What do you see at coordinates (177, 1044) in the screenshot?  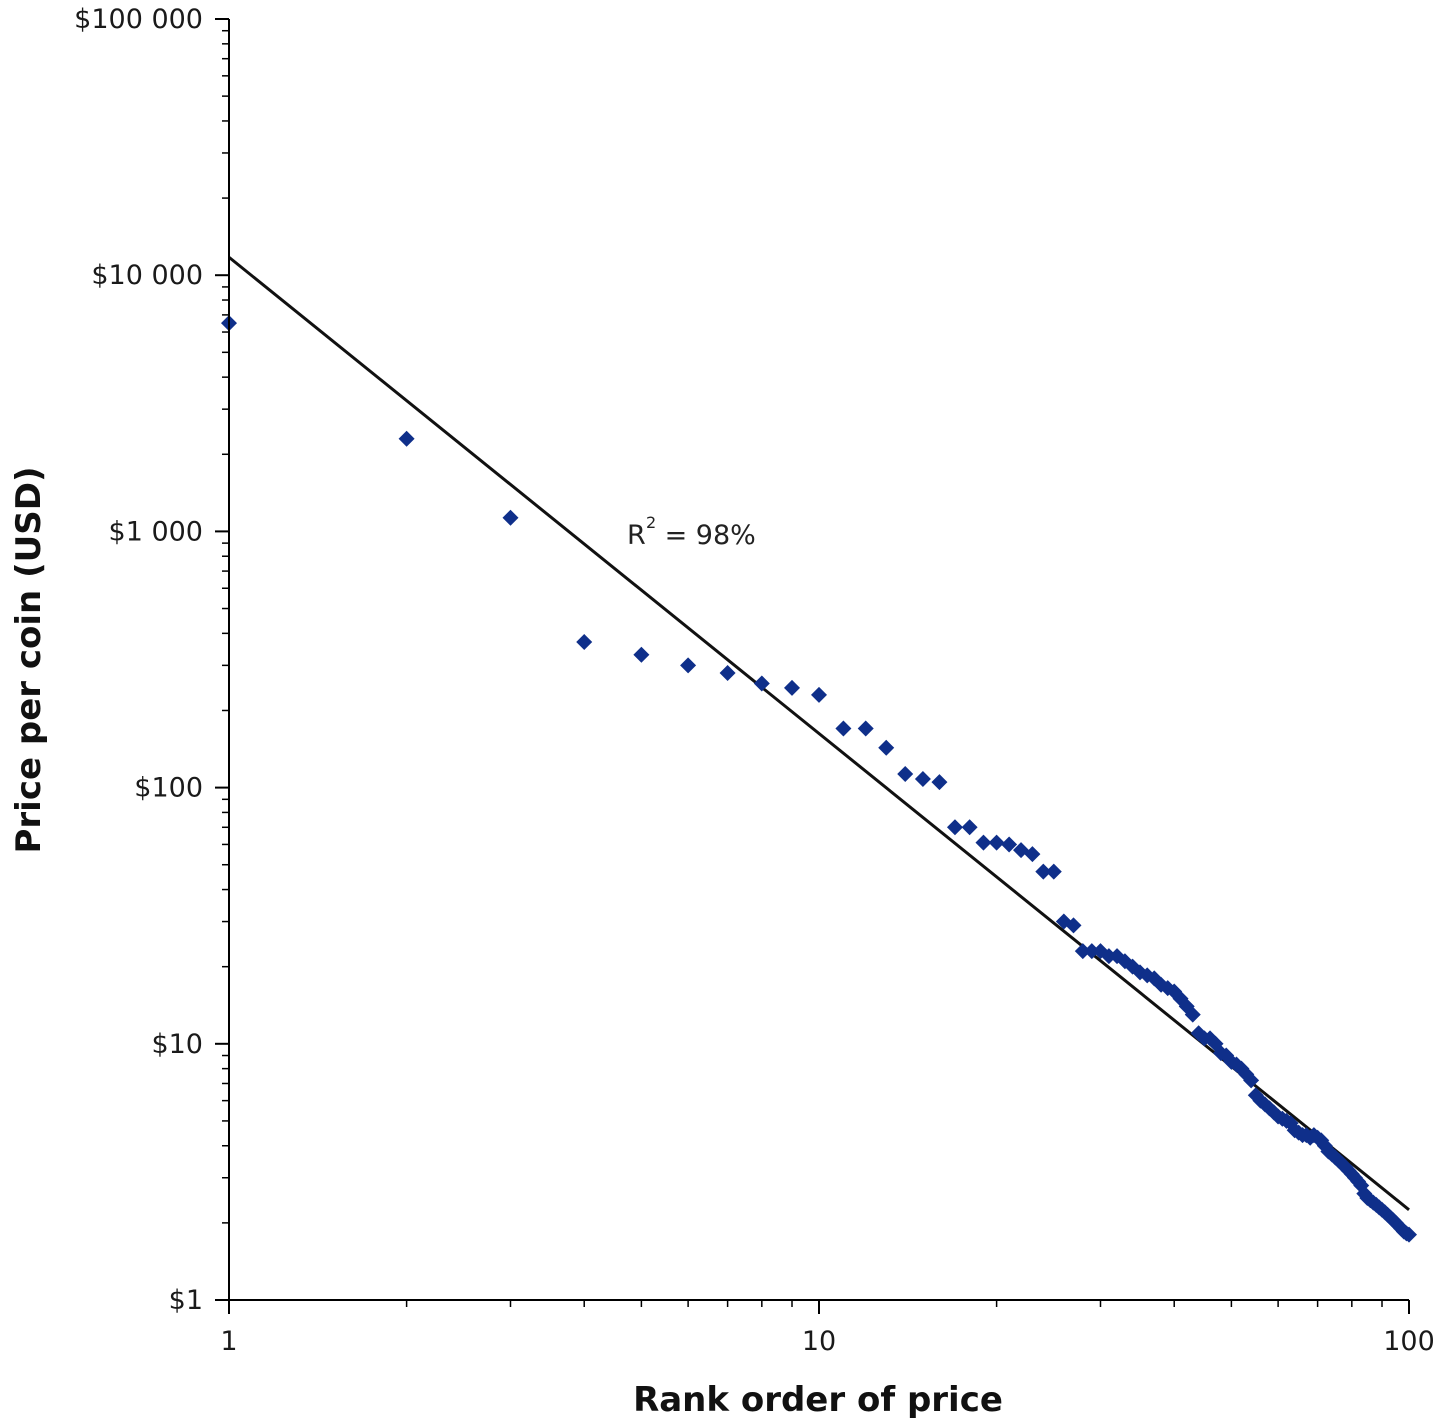 I see `y-tick-label: $10` at bounding box center [177, 1044].